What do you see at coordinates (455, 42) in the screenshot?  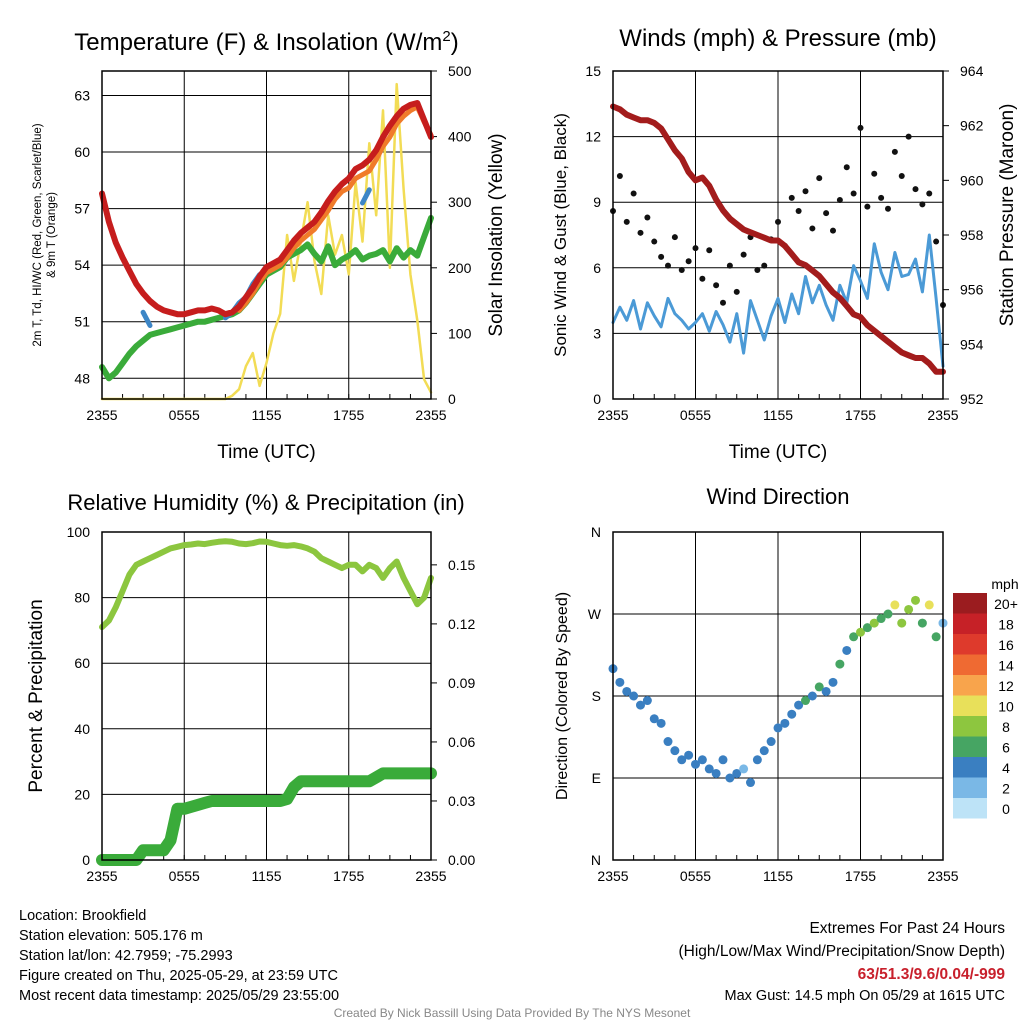 I see `temp-title-end: )` at bounding box center [455, 42].